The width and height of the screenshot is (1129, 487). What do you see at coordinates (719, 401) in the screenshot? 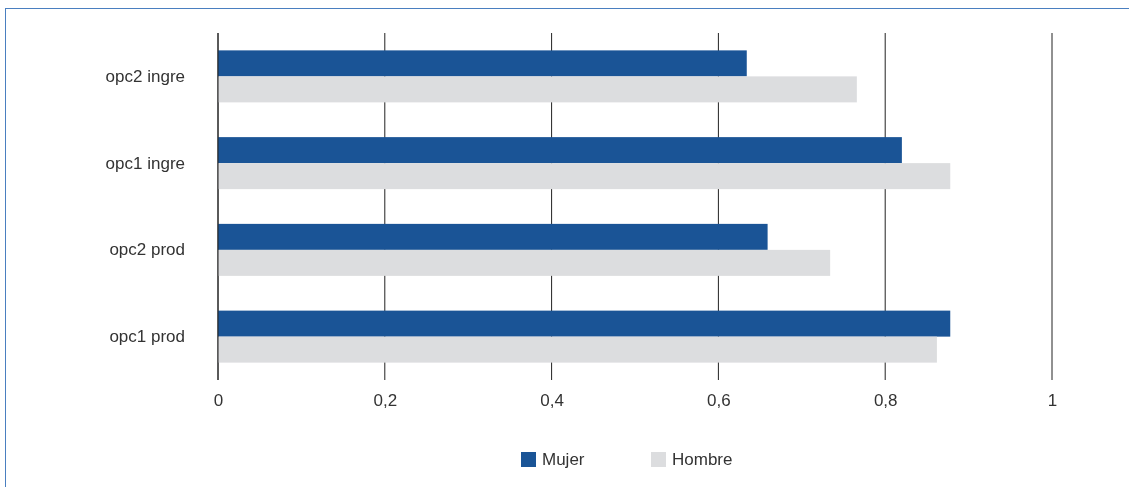
I see `x-tick-label: 0,6` at bounding box center [719, 401].